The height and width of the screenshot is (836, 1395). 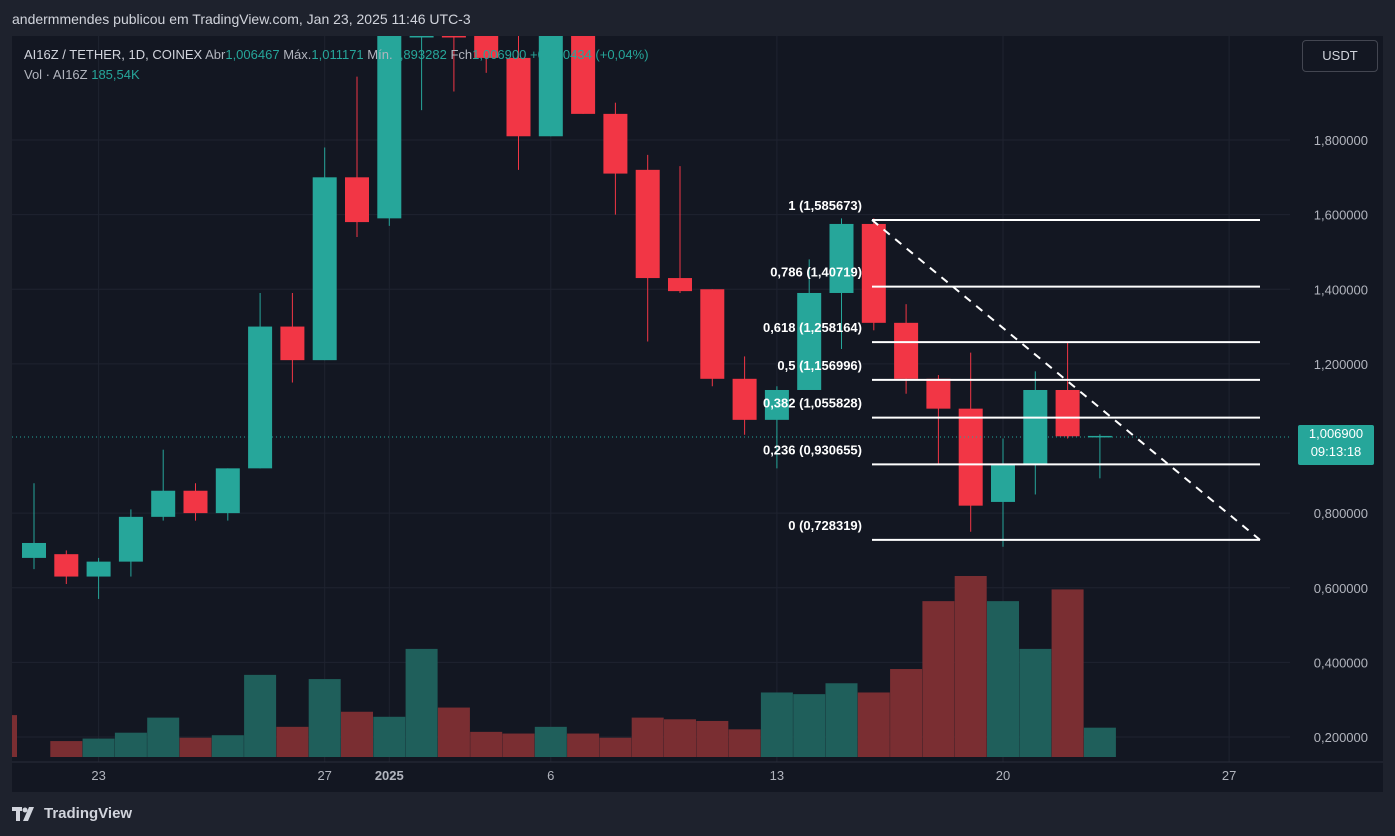 What do you see at coordinates (252, 54) in the screenshot?
I see `open-value: 1,006467` at bounding box center [252, 54].